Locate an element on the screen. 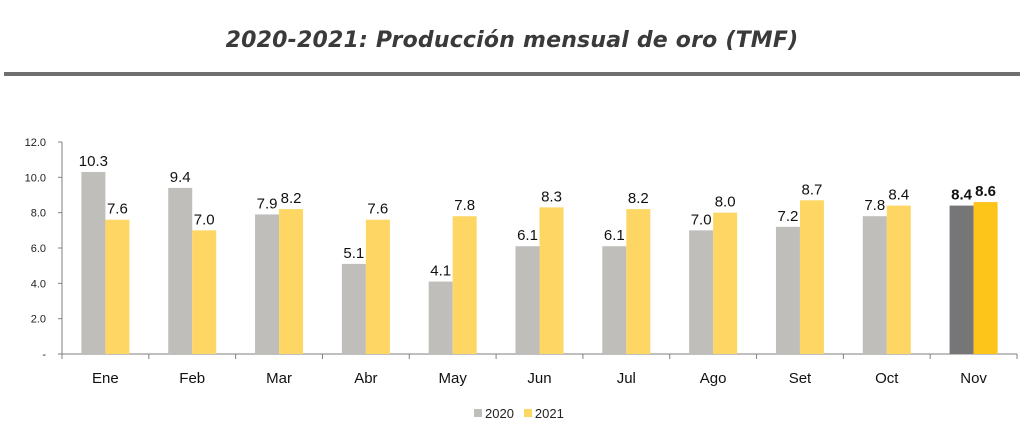  x-tick-label-may: May is located at coordinates (453, 378).